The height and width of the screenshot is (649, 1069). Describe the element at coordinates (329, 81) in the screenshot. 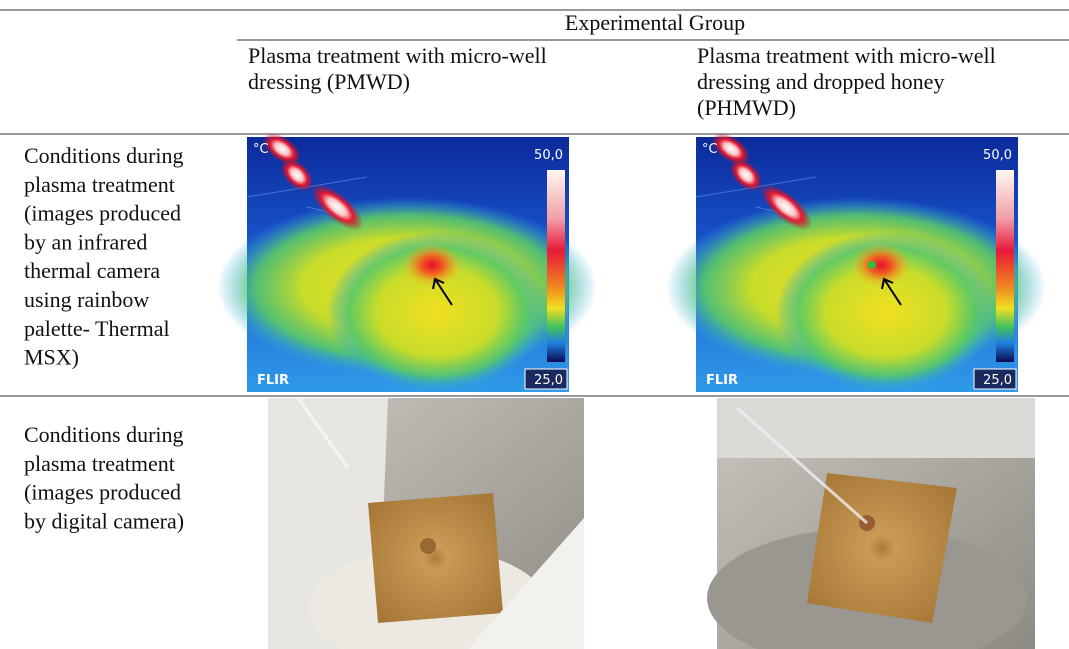

I see `column-header: dressing (PMWD)` at that location.